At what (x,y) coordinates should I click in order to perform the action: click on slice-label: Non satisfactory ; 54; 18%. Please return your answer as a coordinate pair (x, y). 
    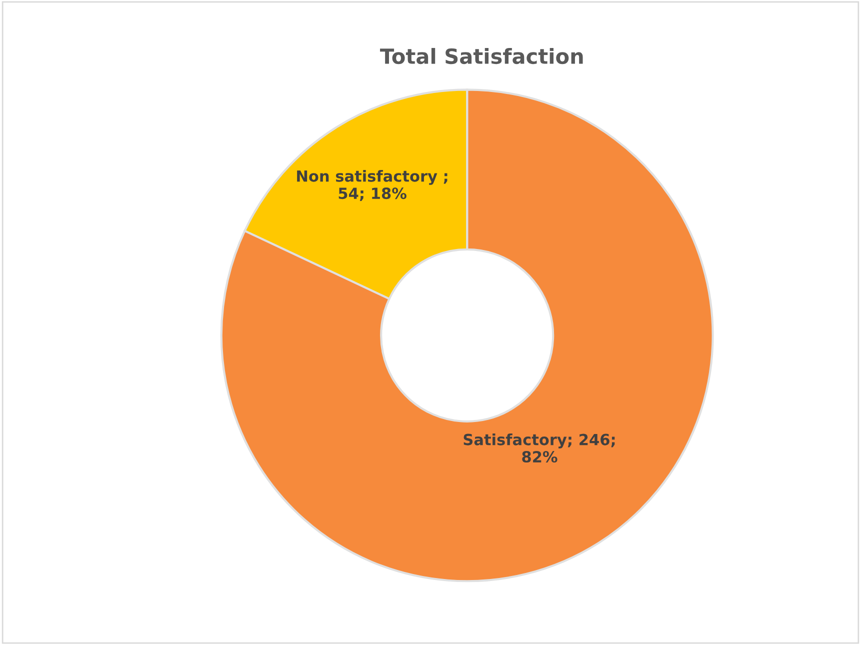
    Looking at the image, I should click on (372, 186).